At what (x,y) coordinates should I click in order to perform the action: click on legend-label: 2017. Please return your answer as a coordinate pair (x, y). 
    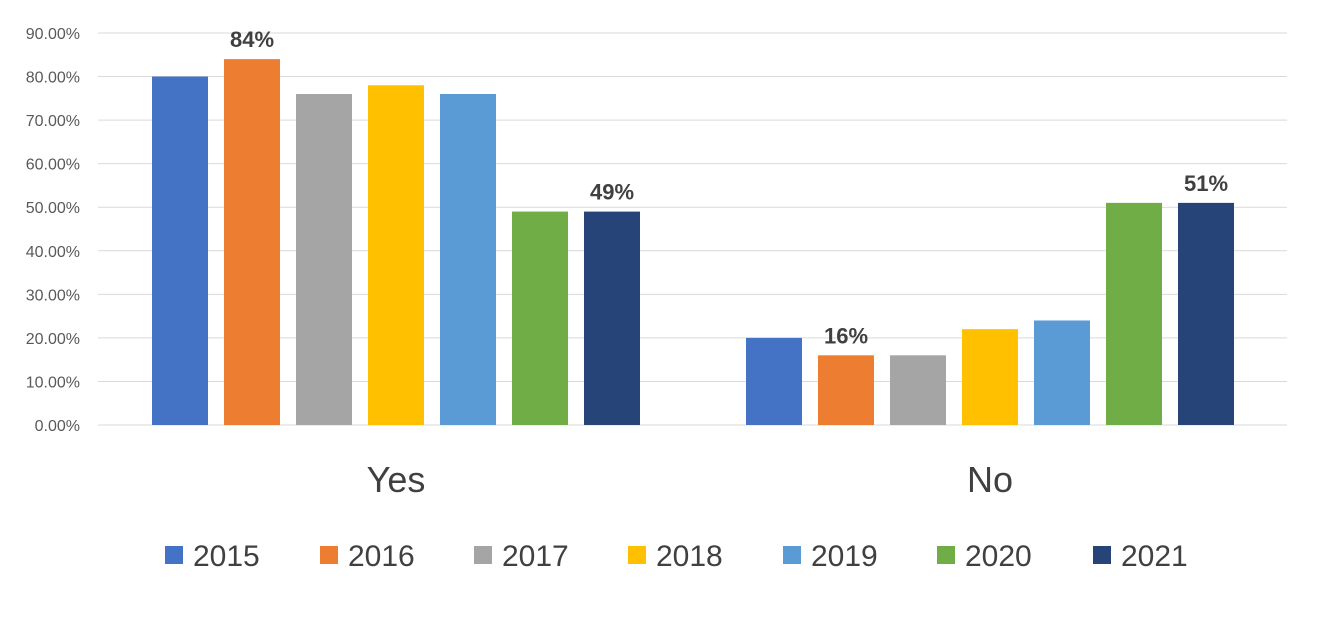
    Looking at the image, I should click on (535, 556).